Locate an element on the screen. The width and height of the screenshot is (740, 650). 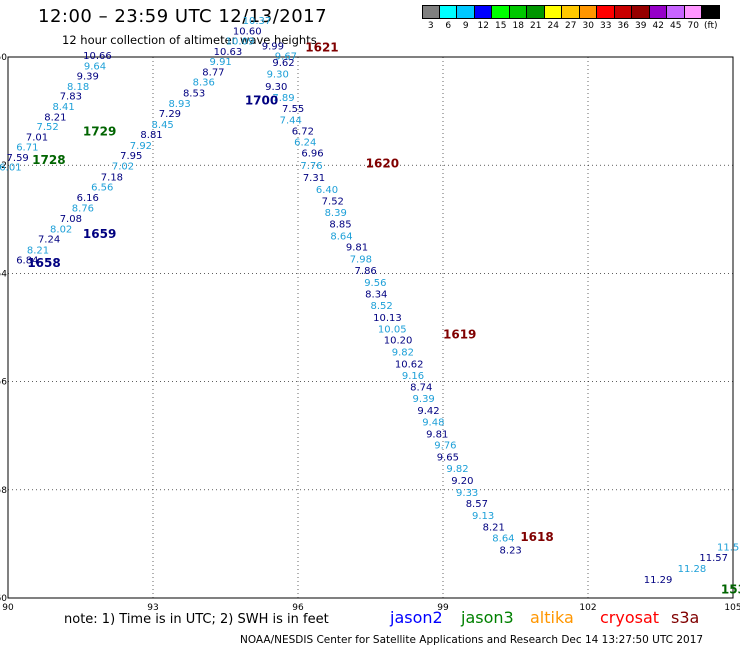
wave-height-label: 9.64 is located at coordinates (95, 66).